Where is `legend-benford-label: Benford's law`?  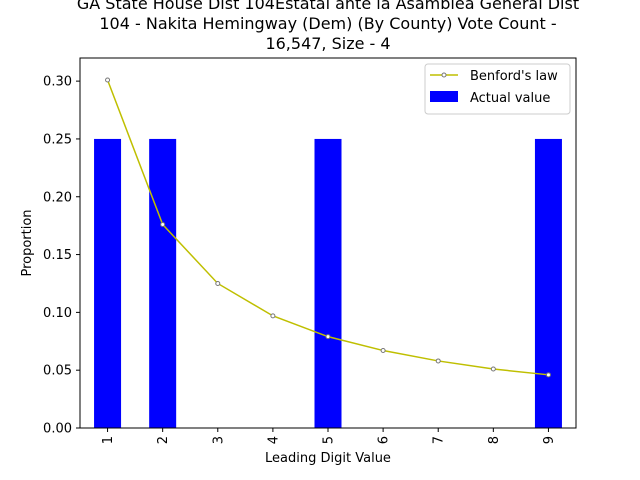
legend-benford-label: Benford's law is located at coordinates (514, 76).